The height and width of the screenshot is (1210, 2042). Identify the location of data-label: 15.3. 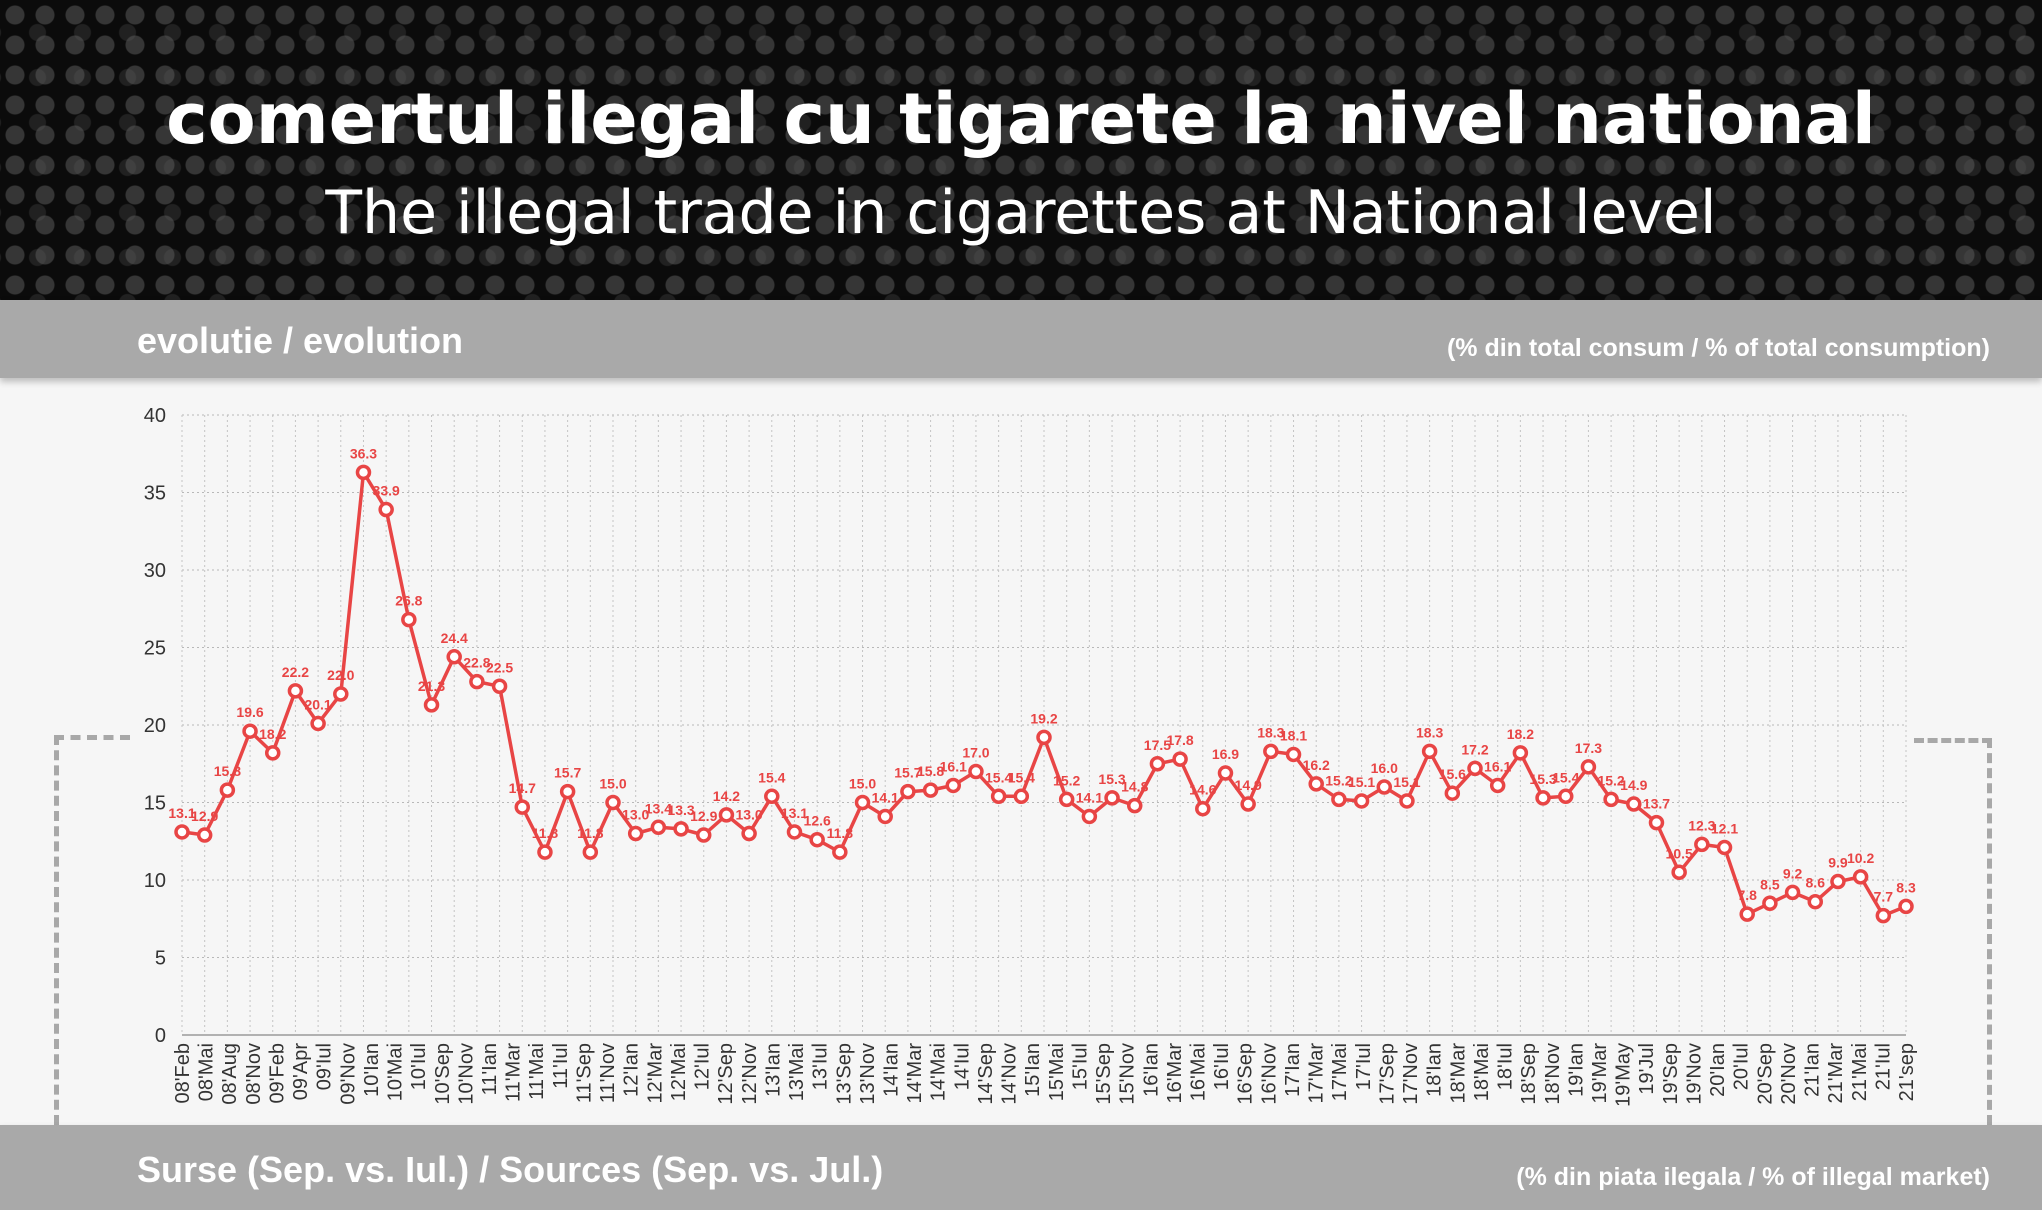
(1111, 779).